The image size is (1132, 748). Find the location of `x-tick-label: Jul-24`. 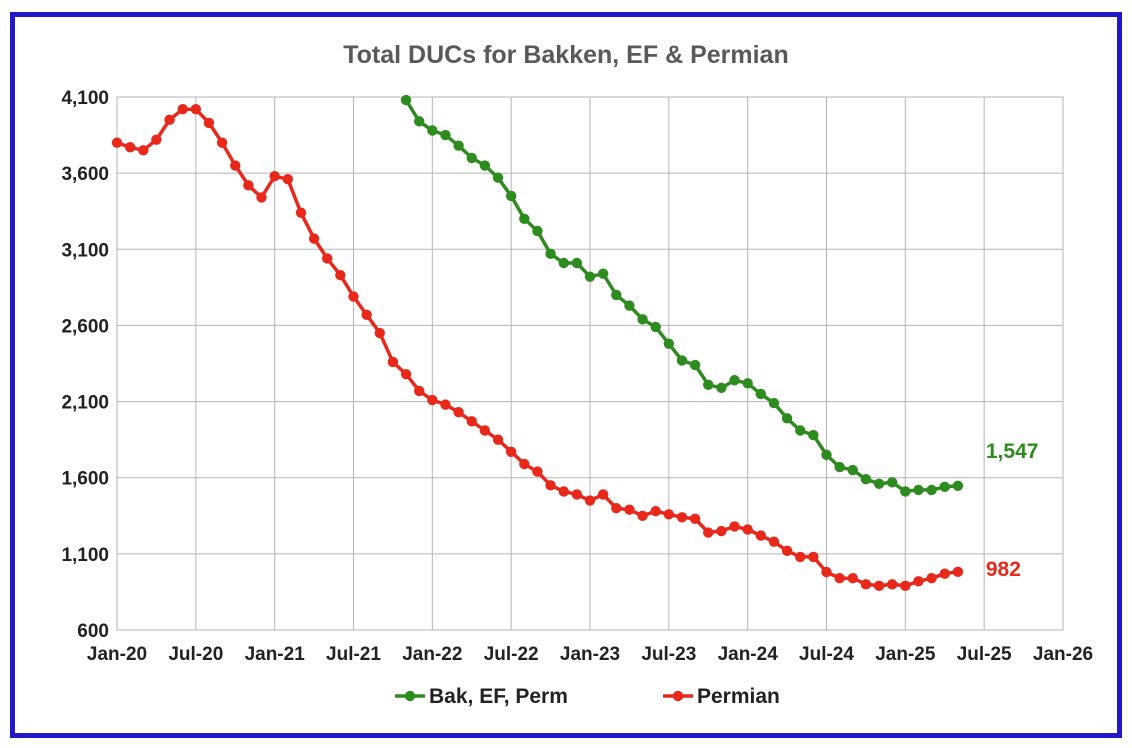

x-tick-label: Jul-24 is located at coordinates (826, 654).